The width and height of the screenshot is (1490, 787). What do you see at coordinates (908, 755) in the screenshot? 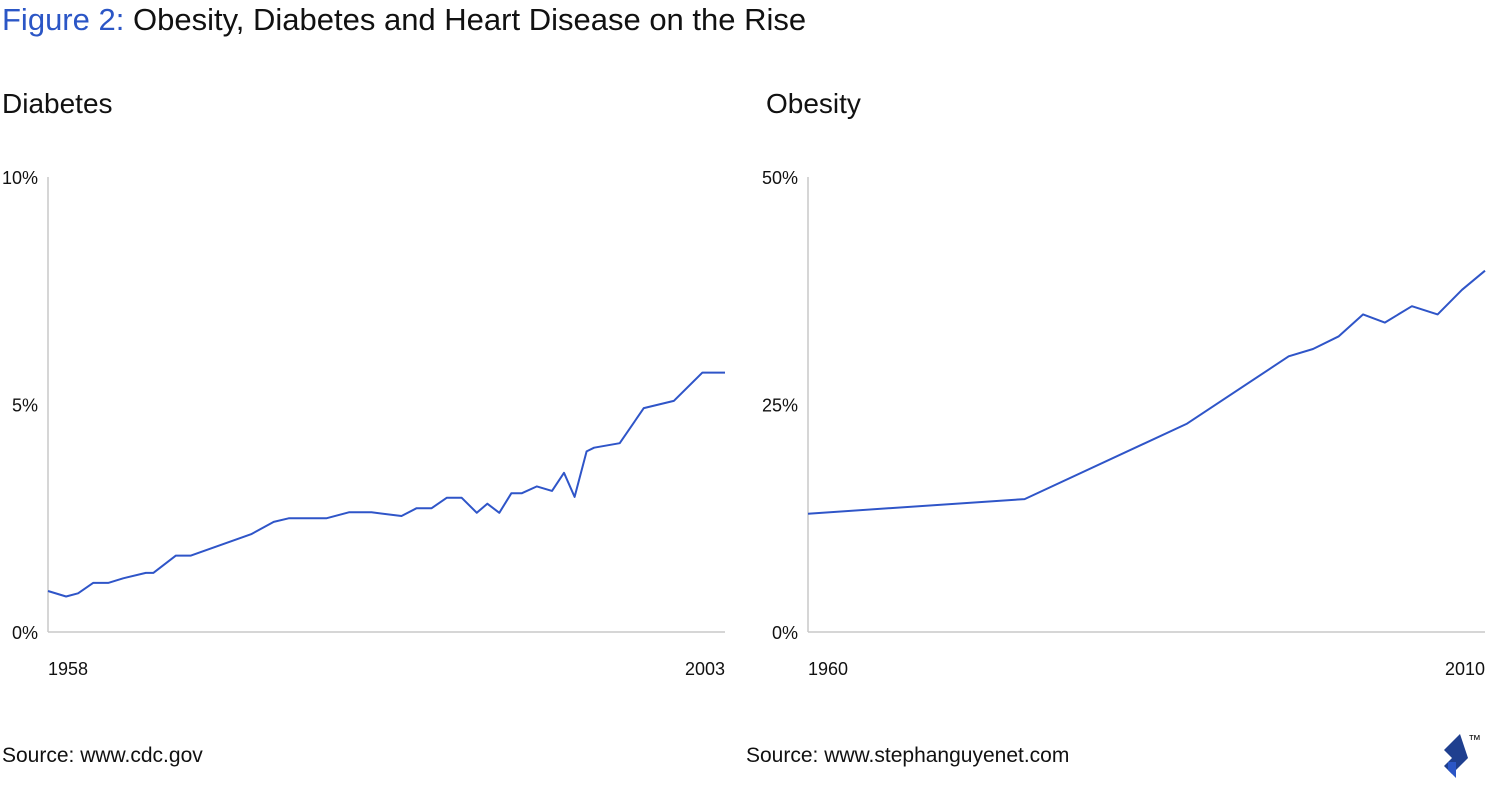
I see `obesity-source: Source: www.stephanguyenet.com` at bounding box center [908, 755].